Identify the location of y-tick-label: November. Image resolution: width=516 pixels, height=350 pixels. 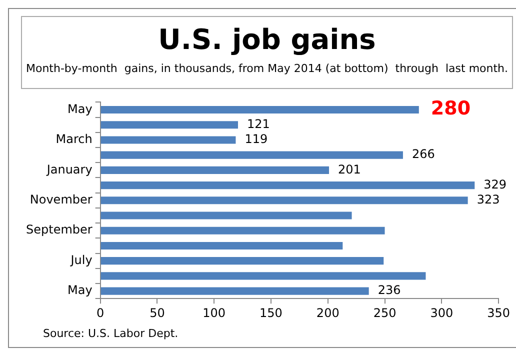
(61, 199).